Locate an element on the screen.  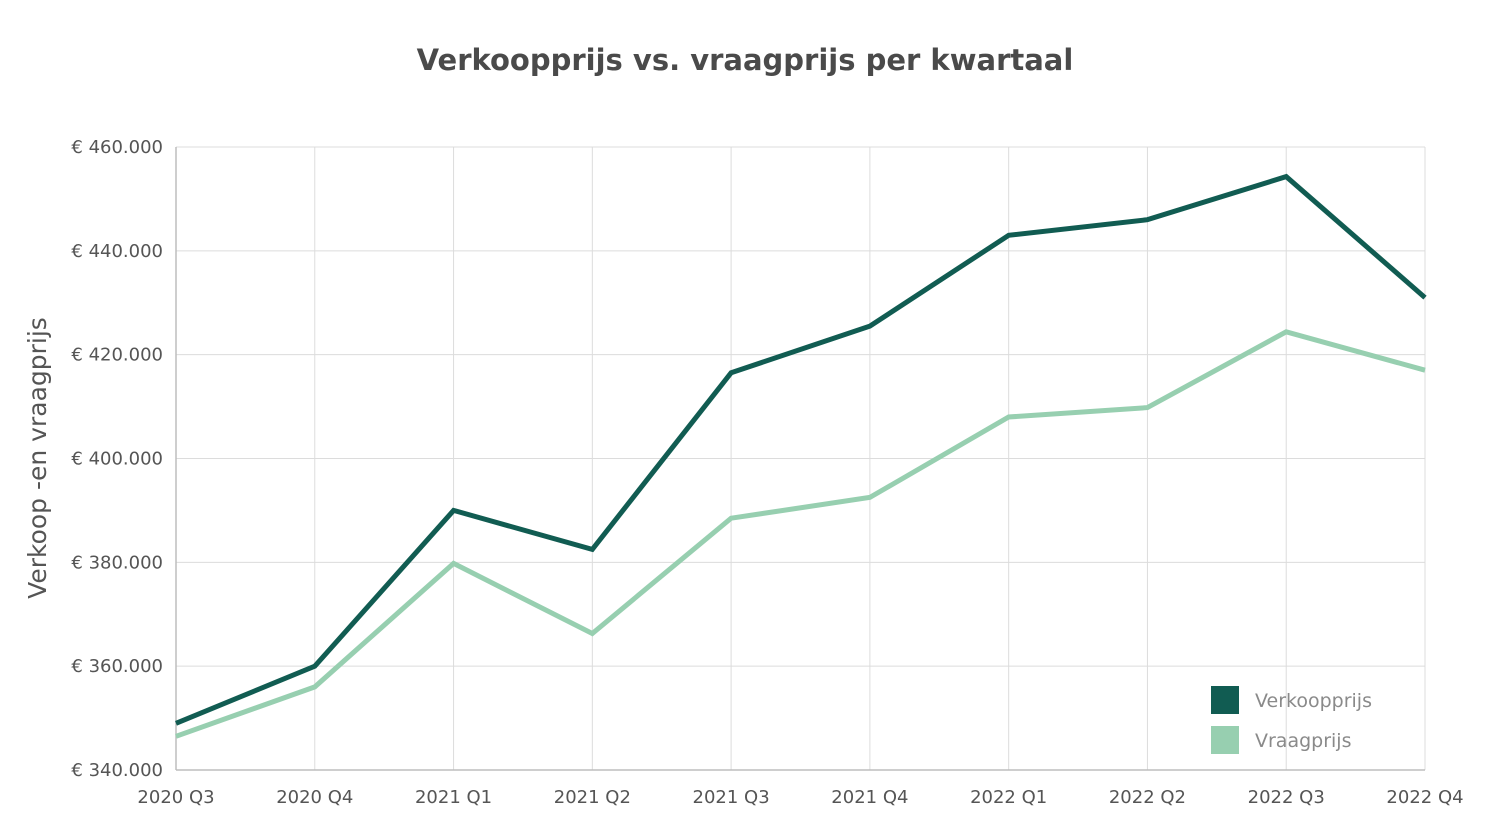
y-tick-label: € 420.000 is located at coordinates (117, 355).